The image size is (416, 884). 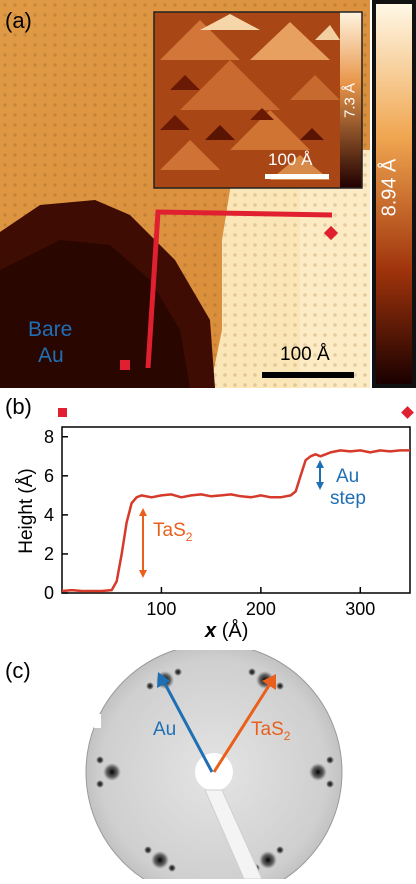 I want to click on x-axis-var: x, so click(x=211, y=631).